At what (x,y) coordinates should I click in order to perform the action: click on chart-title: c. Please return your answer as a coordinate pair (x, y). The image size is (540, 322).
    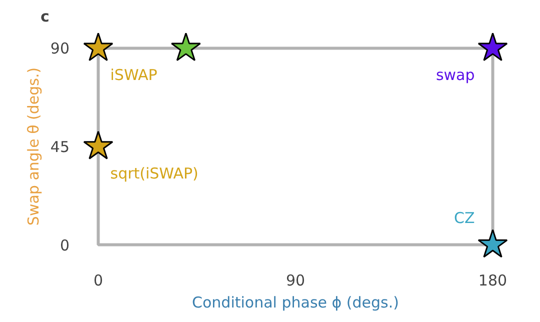
    Looking at the image, I should click on (45, 17).